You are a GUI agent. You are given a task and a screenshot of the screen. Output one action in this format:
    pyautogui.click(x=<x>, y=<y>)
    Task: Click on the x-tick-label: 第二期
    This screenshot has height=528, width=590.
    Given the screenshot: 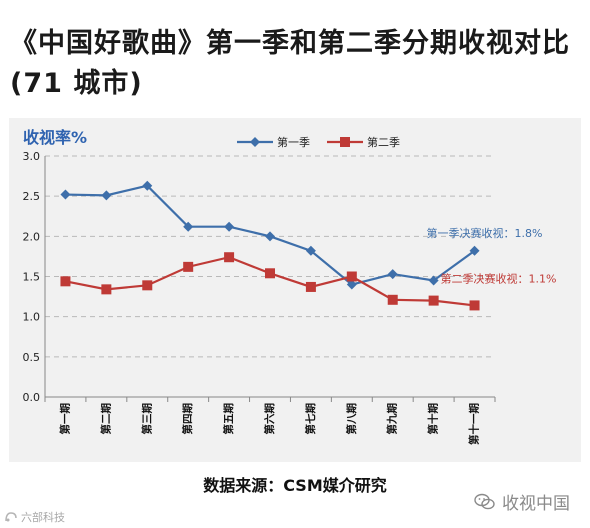 What is the action you would take?
    pyautogui.click(x=105, y=419)
    